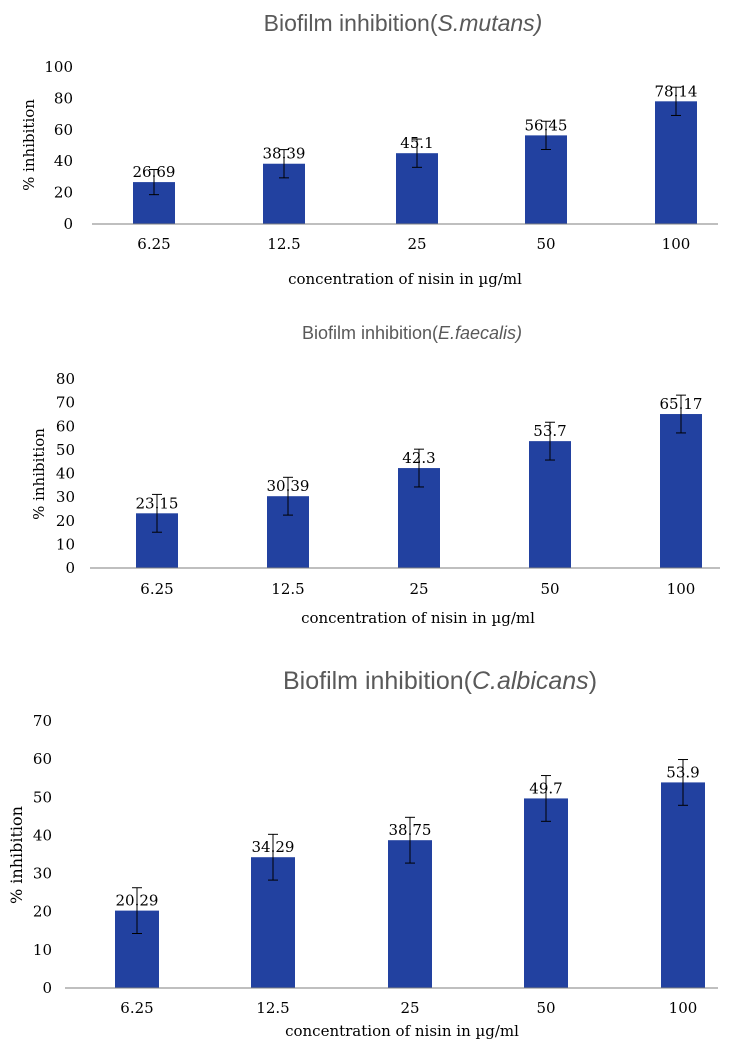 The height and width of the screenshot is (1049, 733). Describe the element at coordinates (682, 772) in the screenshot. I see `data-label: 53.9` at that location.